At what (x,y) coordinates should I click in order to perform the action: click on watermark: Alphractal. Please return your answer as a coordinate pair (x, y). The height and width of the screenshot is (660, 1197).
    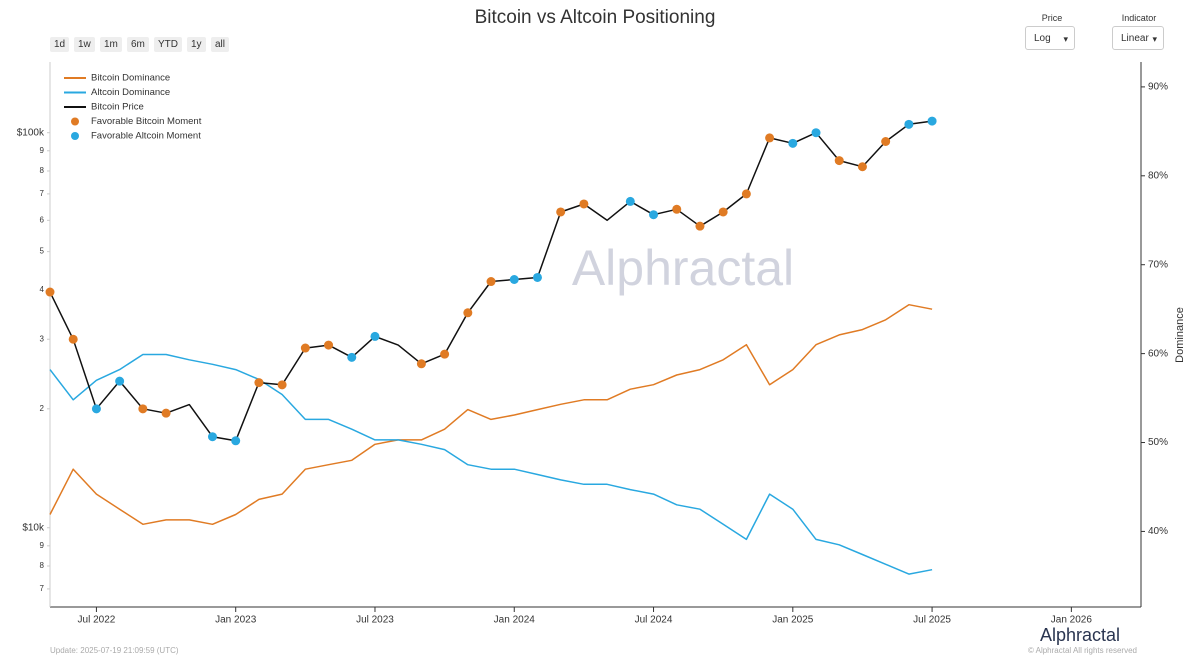
    Looking at the image, I should click on (683, 268).